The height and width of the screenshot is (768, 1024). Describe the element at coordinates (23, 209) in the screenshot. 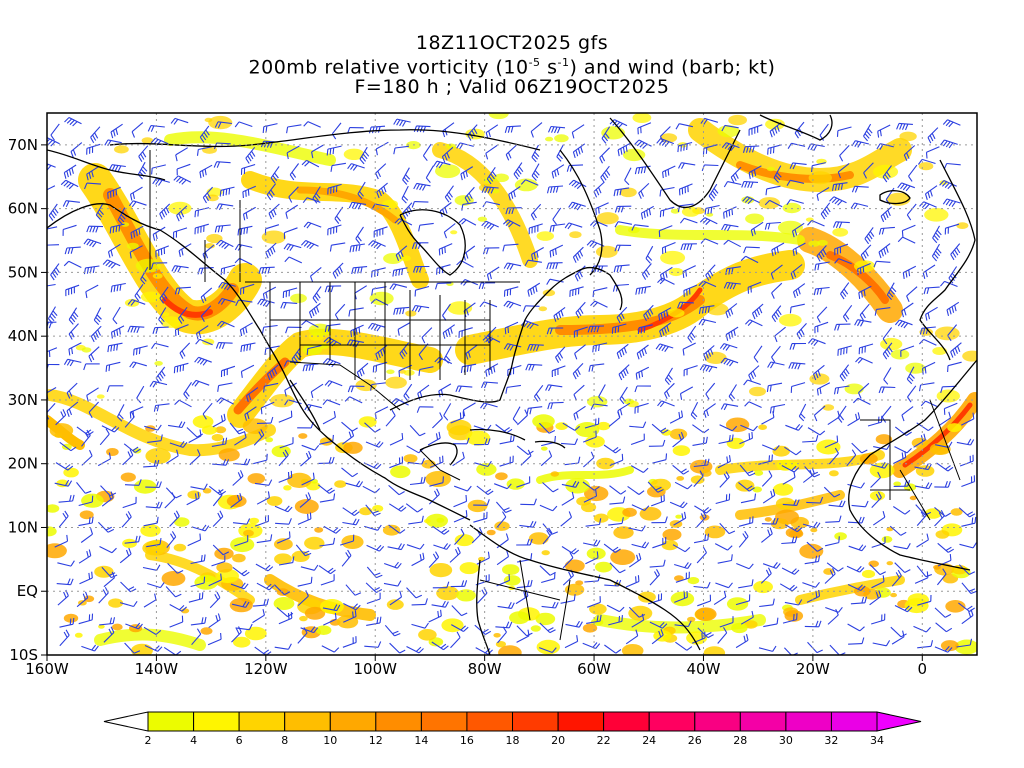

I see `lat-label: 60N` at that location.